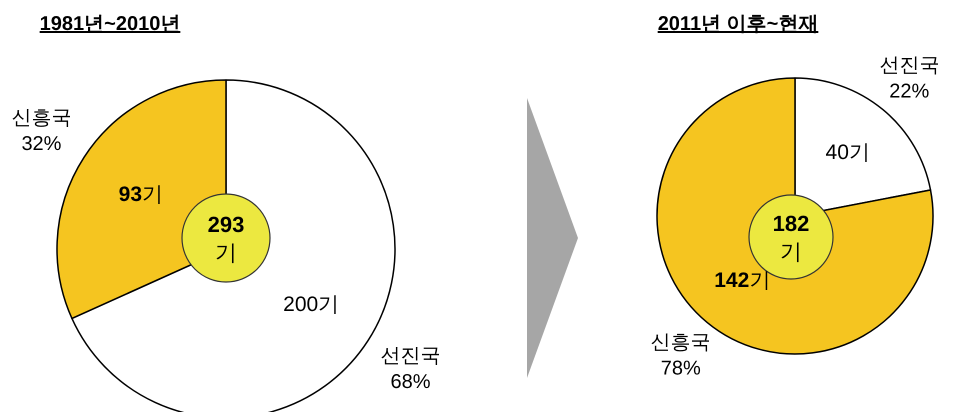 This screenshot has height=412, width=961. Describe the element at coordinates (110, 24) in the screenshot. I see `chart-title: 1981년~2010년` at that location.